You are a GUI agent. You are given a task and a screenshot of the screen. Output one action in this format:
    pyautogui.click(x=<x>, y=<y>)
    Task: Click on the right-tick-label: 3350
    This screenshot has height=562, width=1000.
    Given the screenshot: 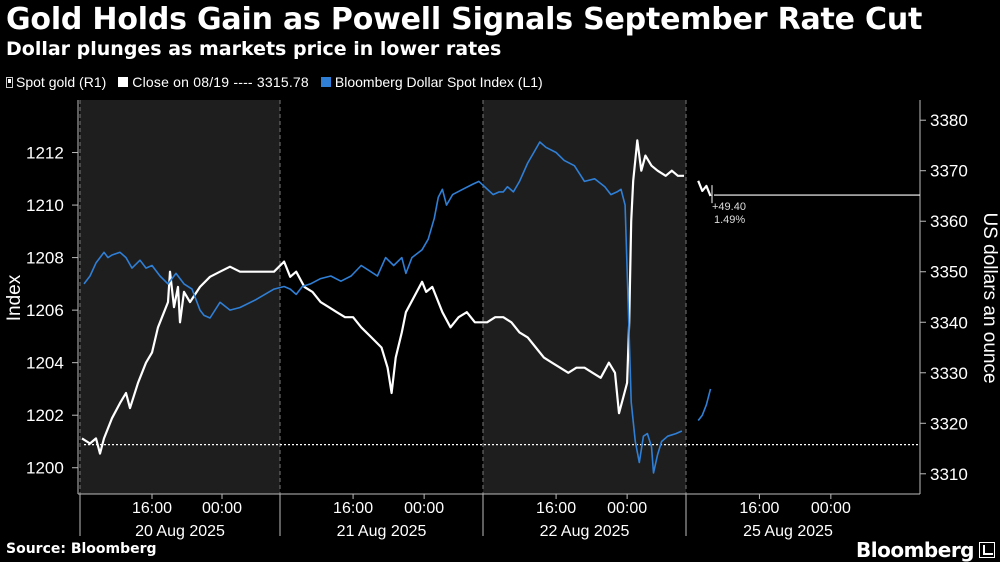 What is the action you would take?
    pyautogui.click(x=949, y=272)
    